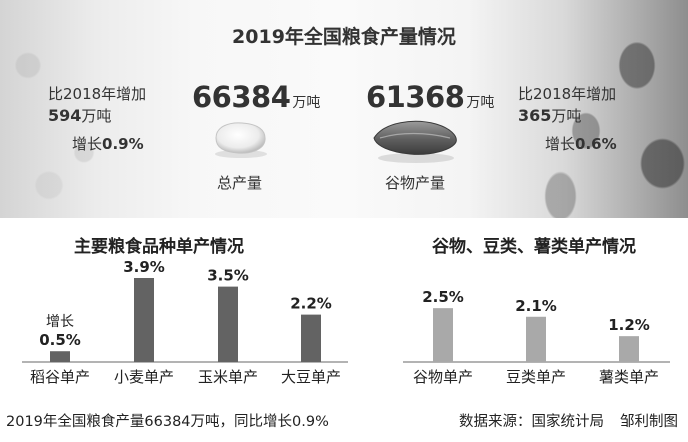 The image size is (688, 442). What do you see at coordinates (144, 377) in the screenshot?
I see `crop-yield-category-label-2: 小麦单产` at bounding box center [144, 377].